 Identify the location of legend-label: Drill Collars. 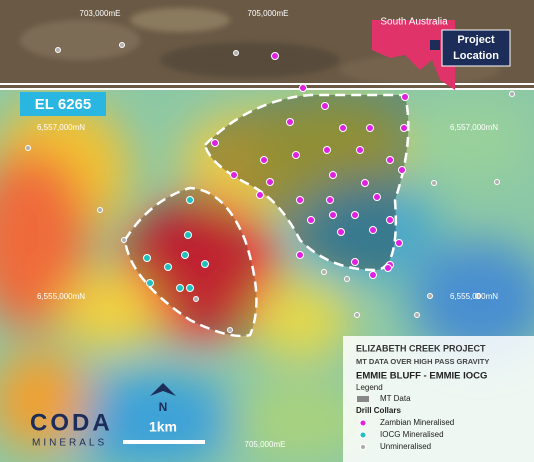
(378, 410).